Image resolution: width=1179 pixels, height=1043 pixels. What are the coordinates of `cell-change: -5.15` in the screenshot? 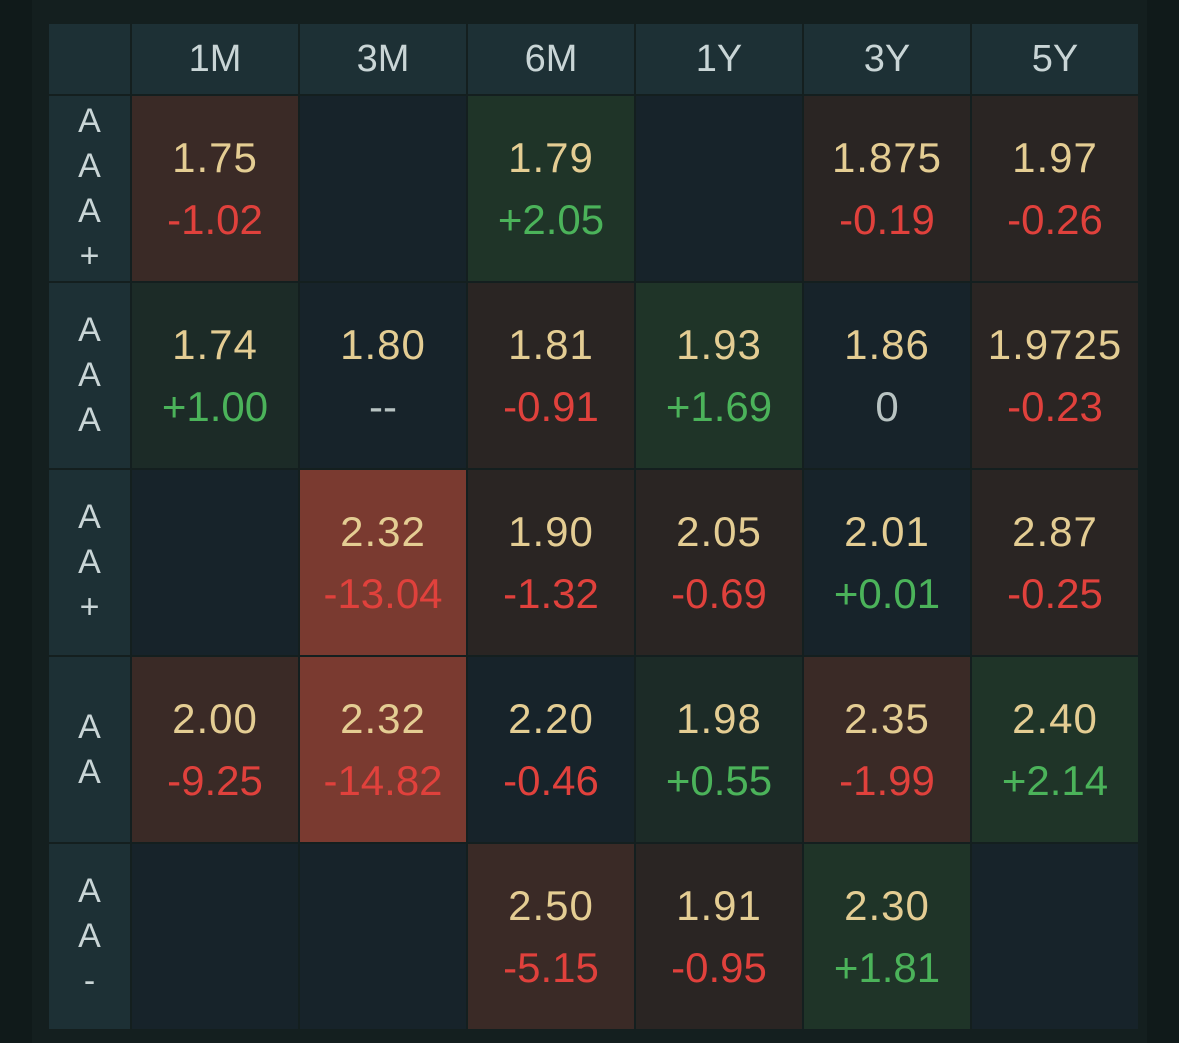 It's located at (551, 967).